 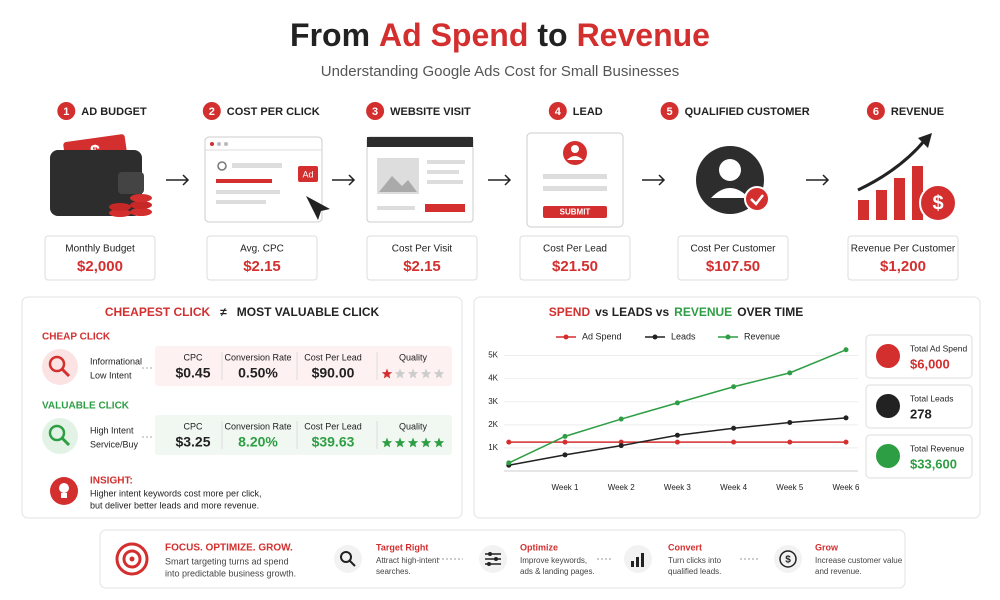 I want to click on footer-step-text: Attract high-intent, so click(x=407, y=560).